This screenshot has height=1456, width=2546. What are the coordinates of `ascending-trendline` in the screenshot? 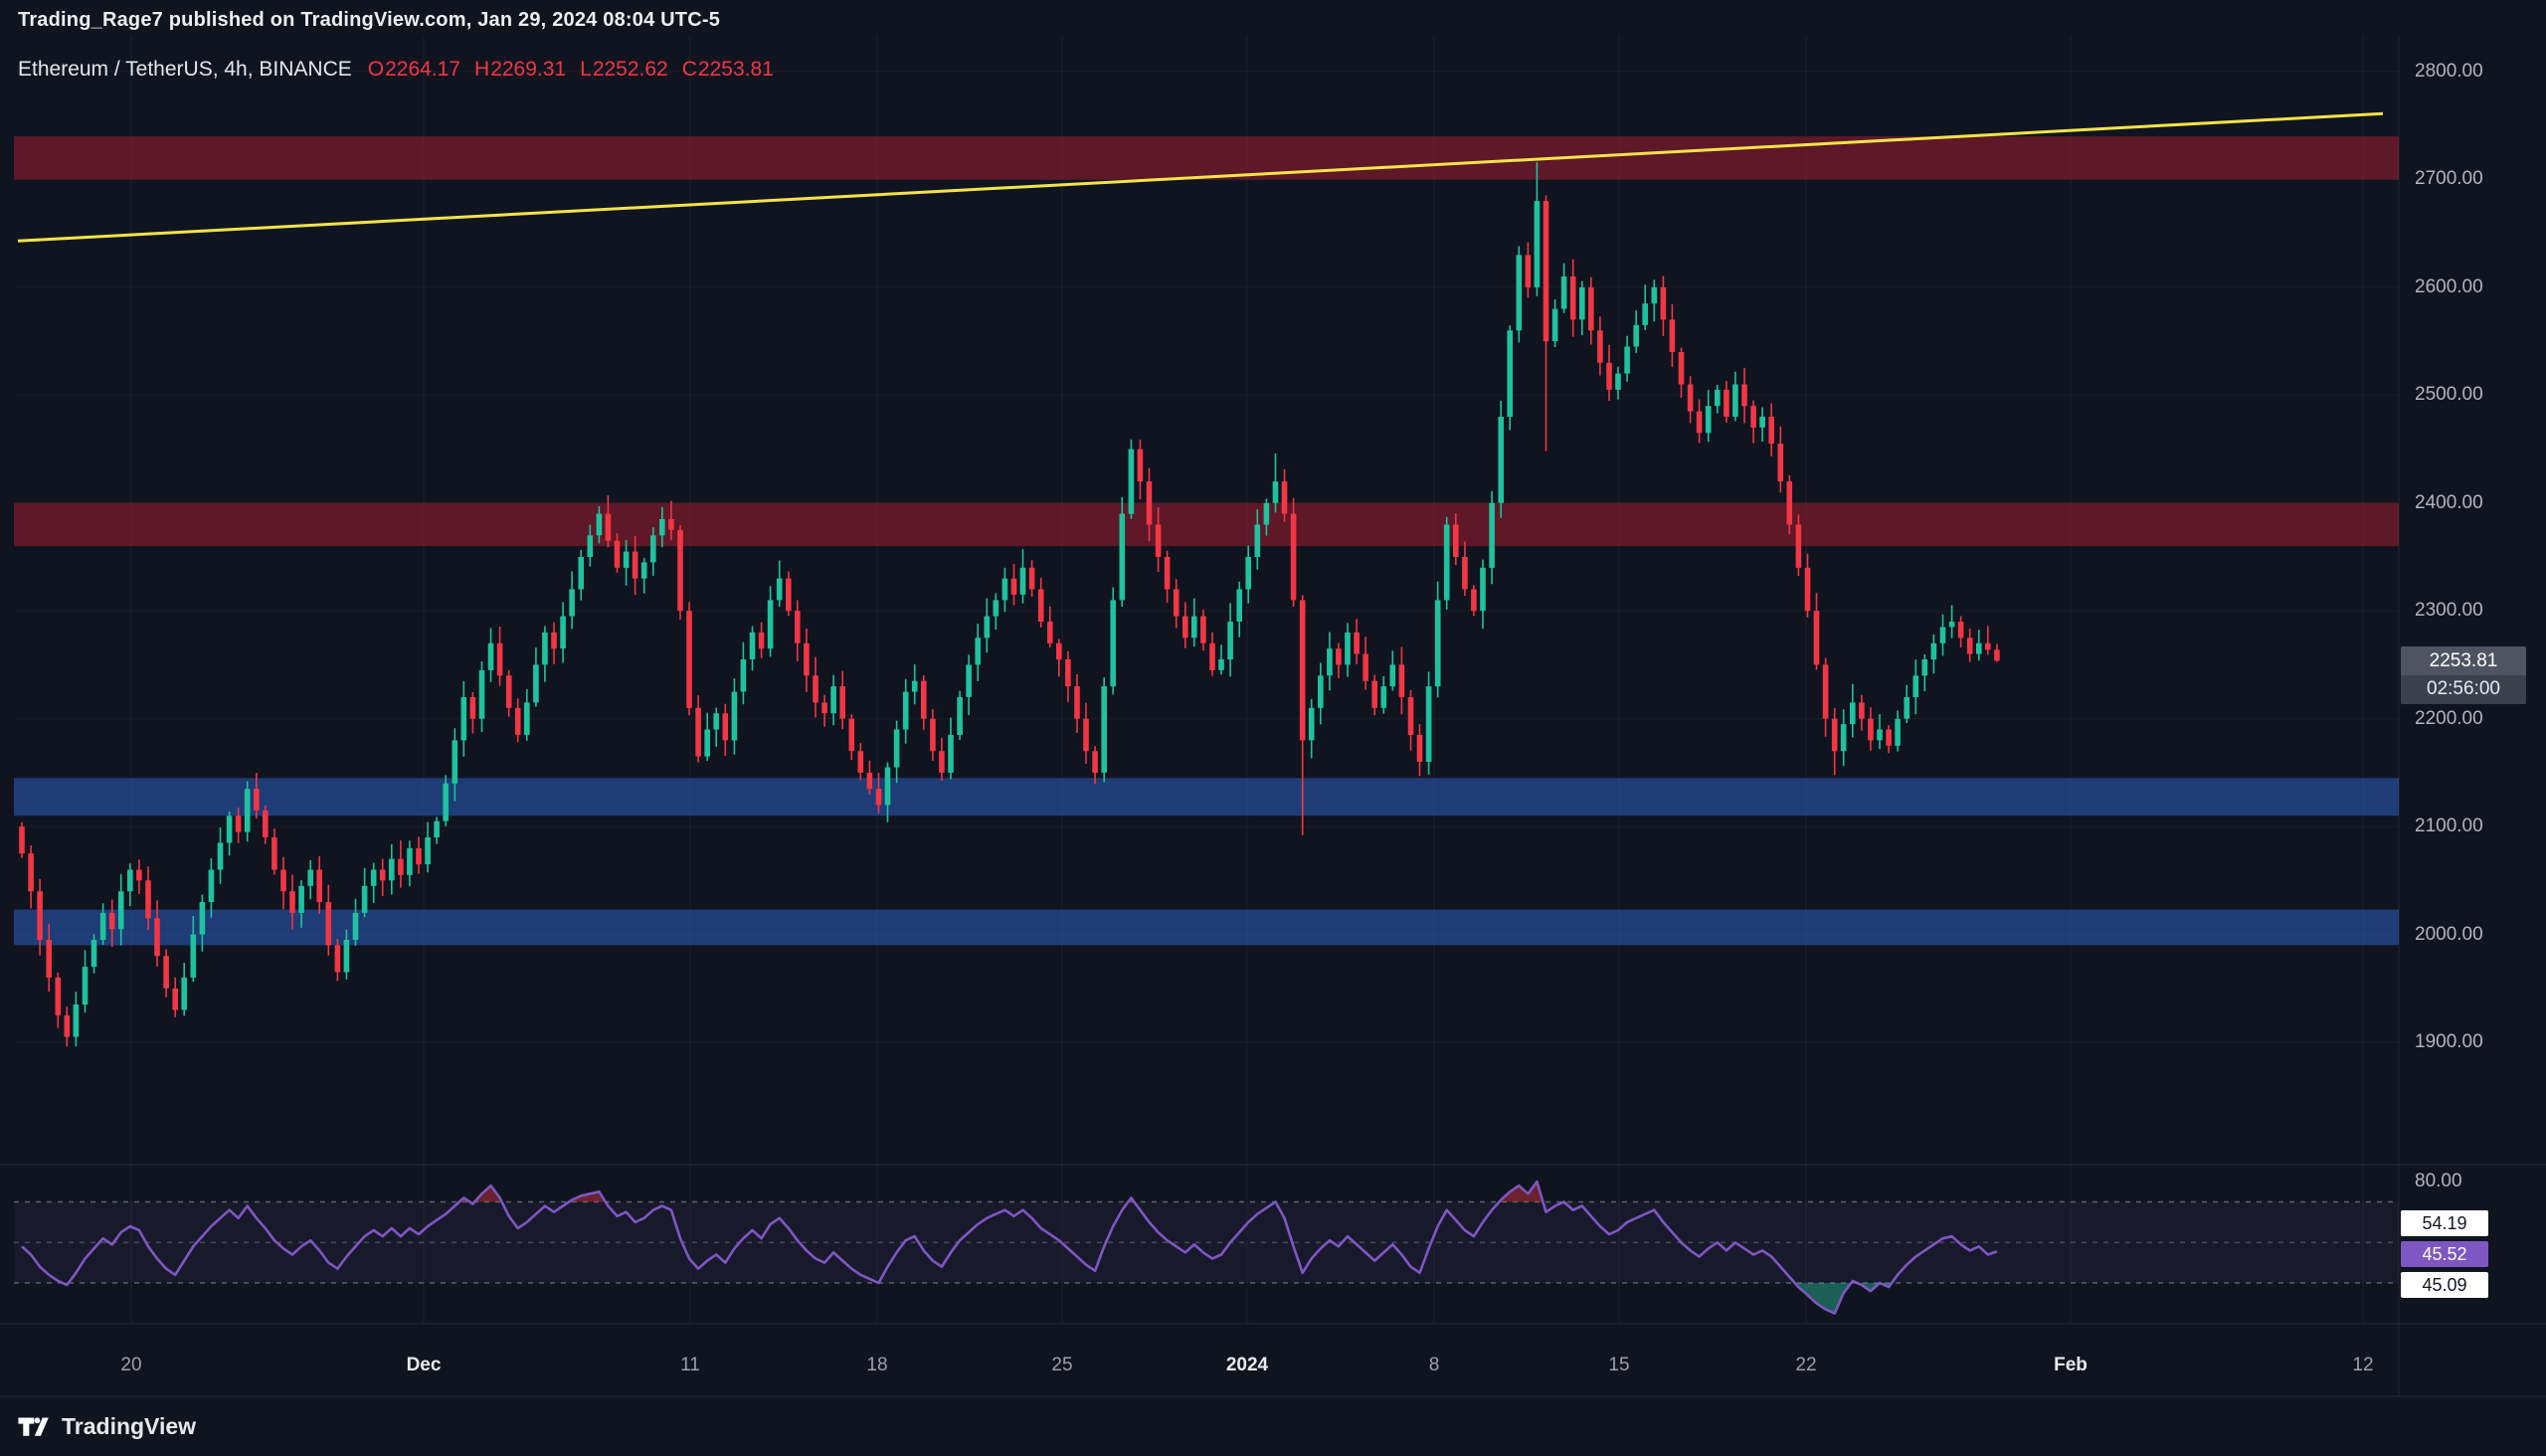 It's located at (1200, 177).